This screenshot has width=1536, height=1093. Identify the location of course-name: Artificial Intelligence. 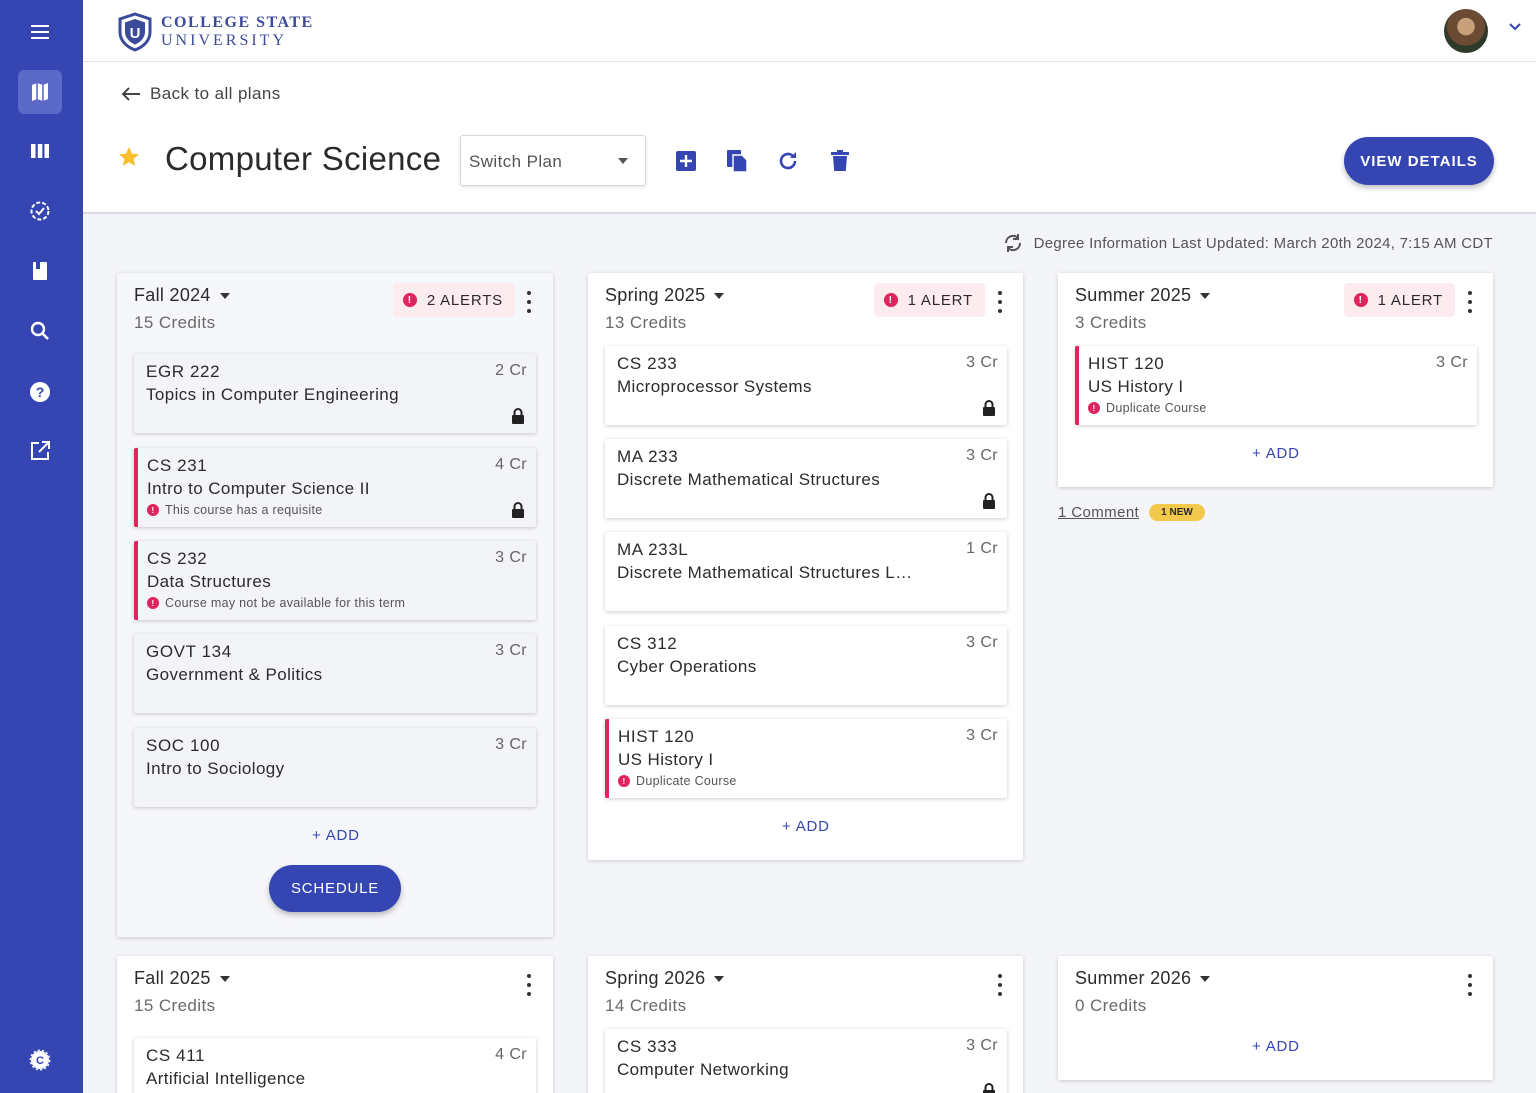
(226, 1078).